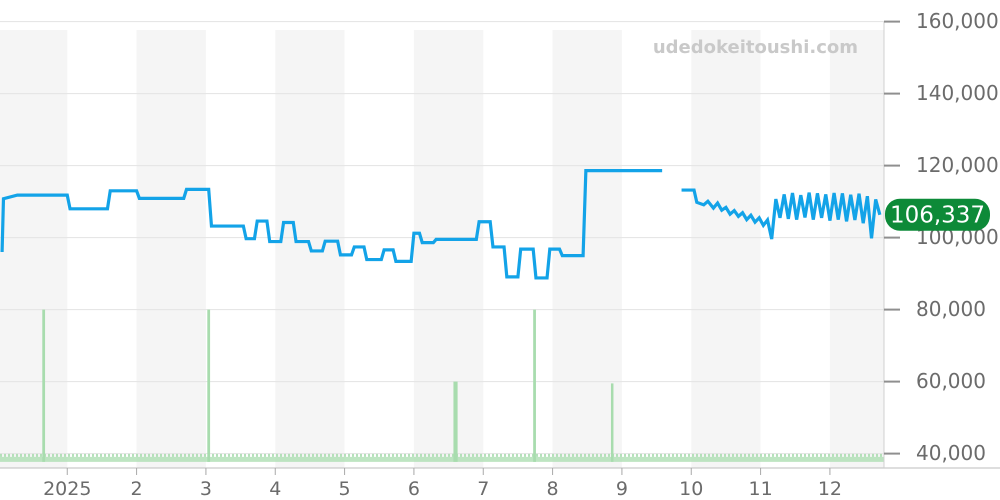 The height and width of the screenshot is (500, 1000). Describe the element at coordinates (442, 459) in the screenshot. I see `volume-baseline` at that location.